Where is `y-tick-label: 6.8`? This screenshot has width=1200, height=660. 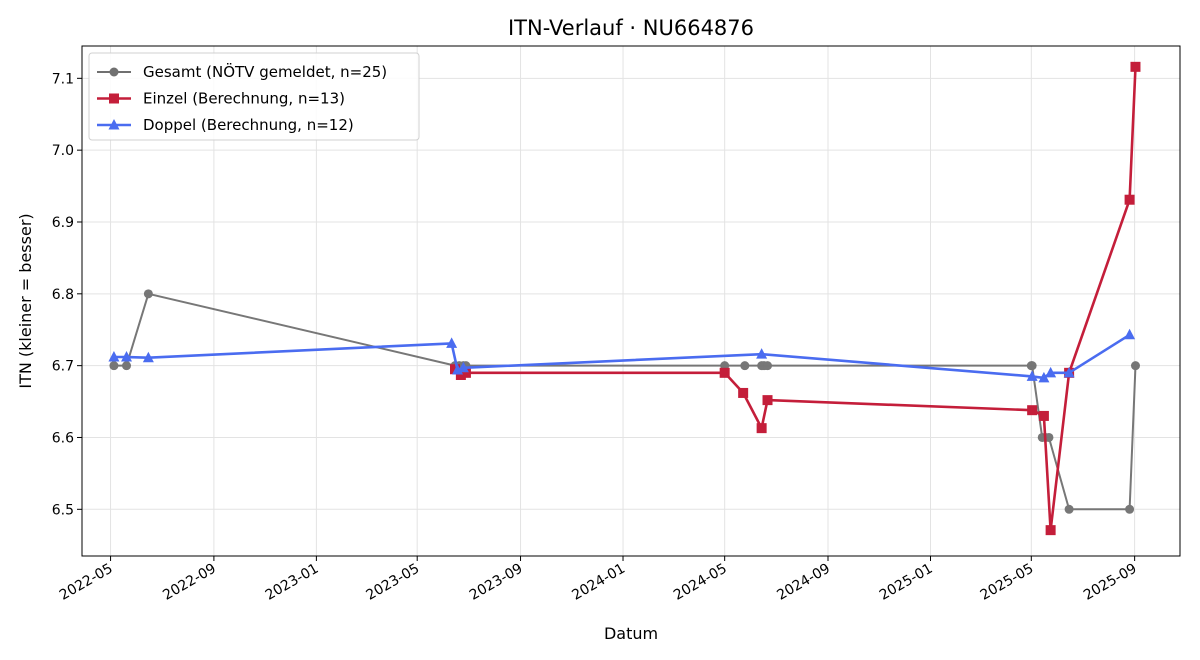
y-tick-label: 6.8 is located at coordinates (63, 295).